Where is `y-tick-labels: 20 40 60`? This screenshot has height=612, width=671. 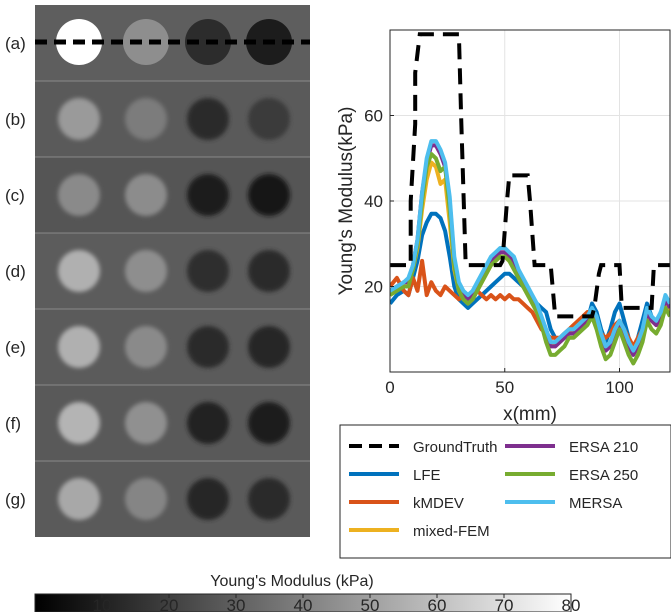
y-tick-labels: 20 40 60 is located at coordinates (379, 202).